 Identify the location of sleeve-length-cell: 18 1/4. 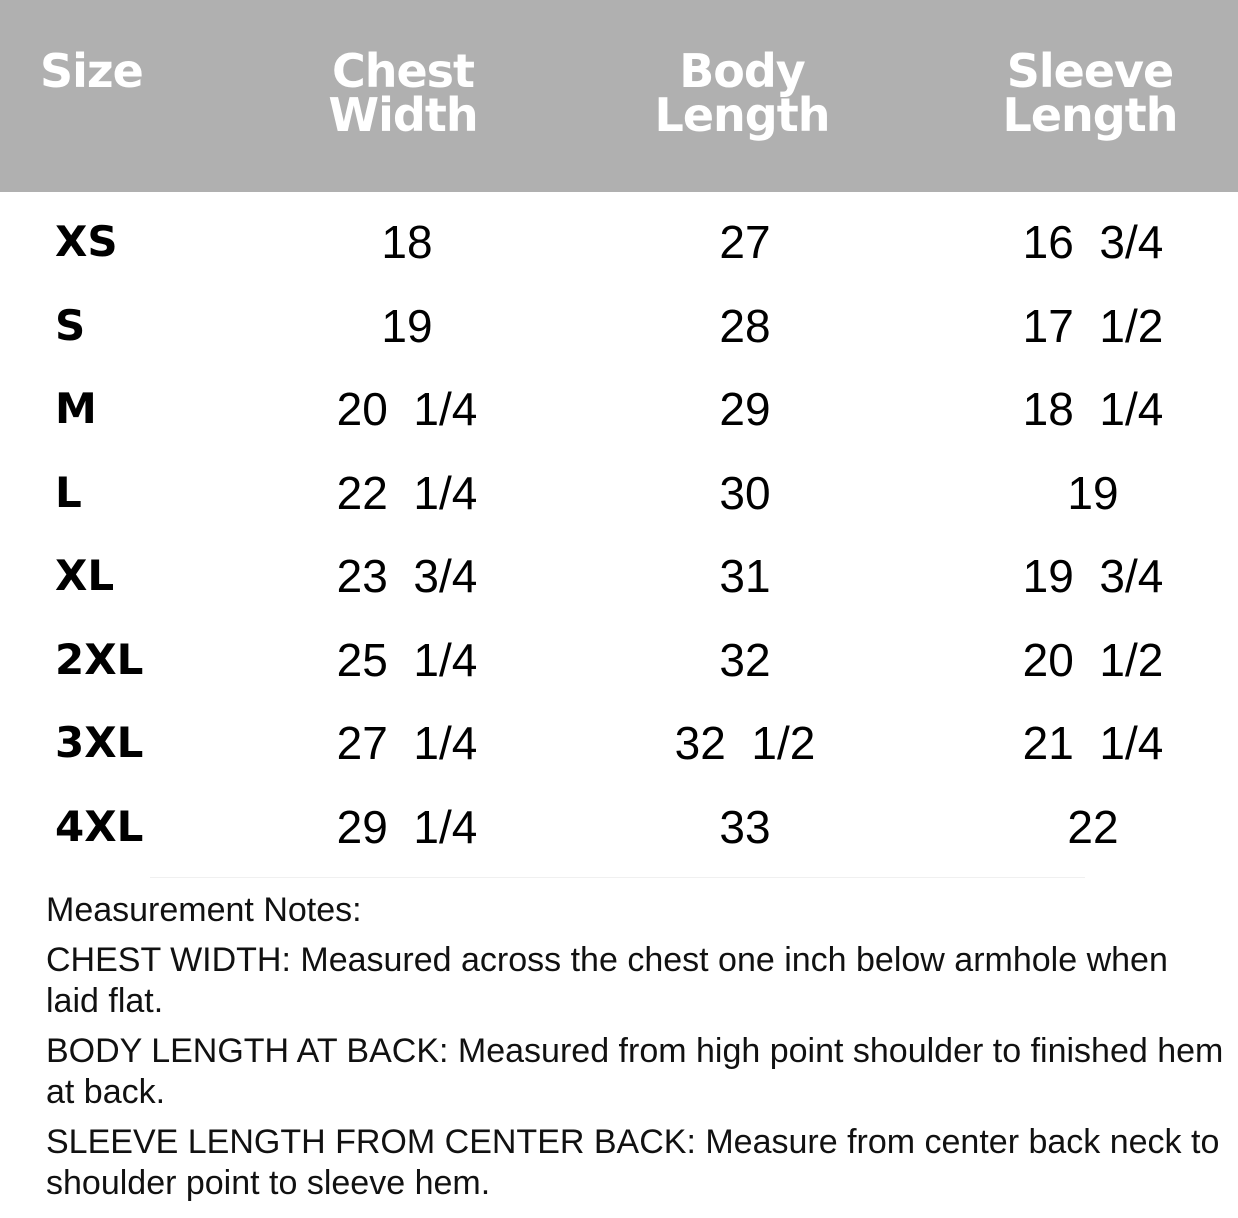
(1093, 409).